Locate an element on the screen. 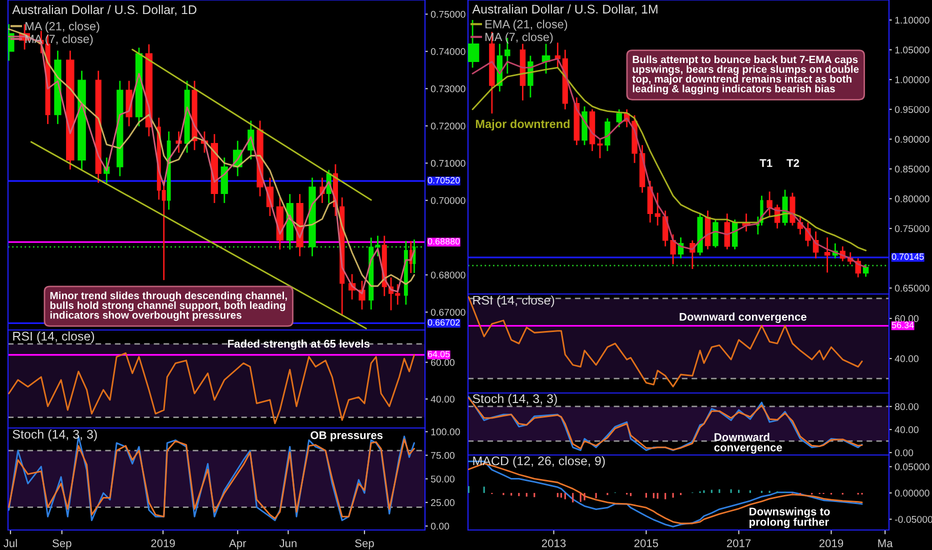  annotation: Faded strength at 65 levels is located at coordinates (299, 344).